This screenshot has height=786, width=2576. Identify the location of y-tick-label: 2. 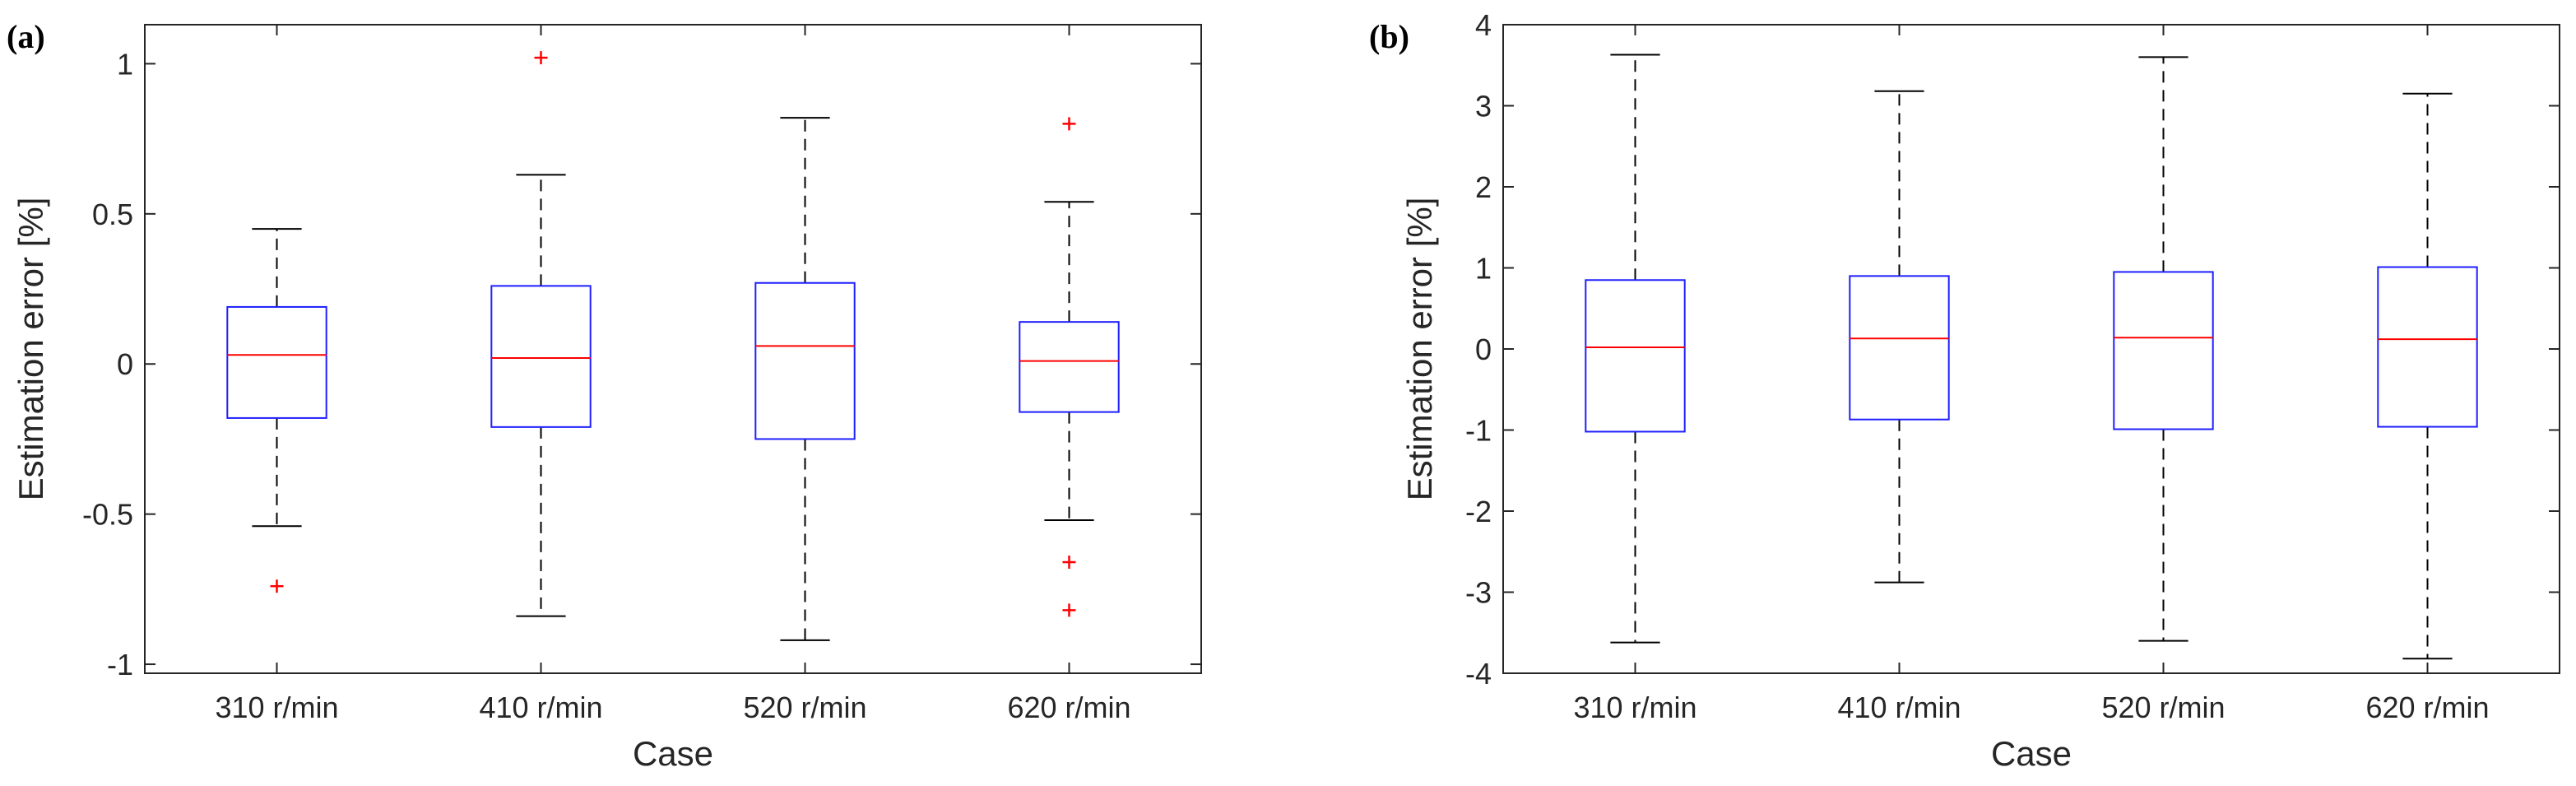
(1484, 187).